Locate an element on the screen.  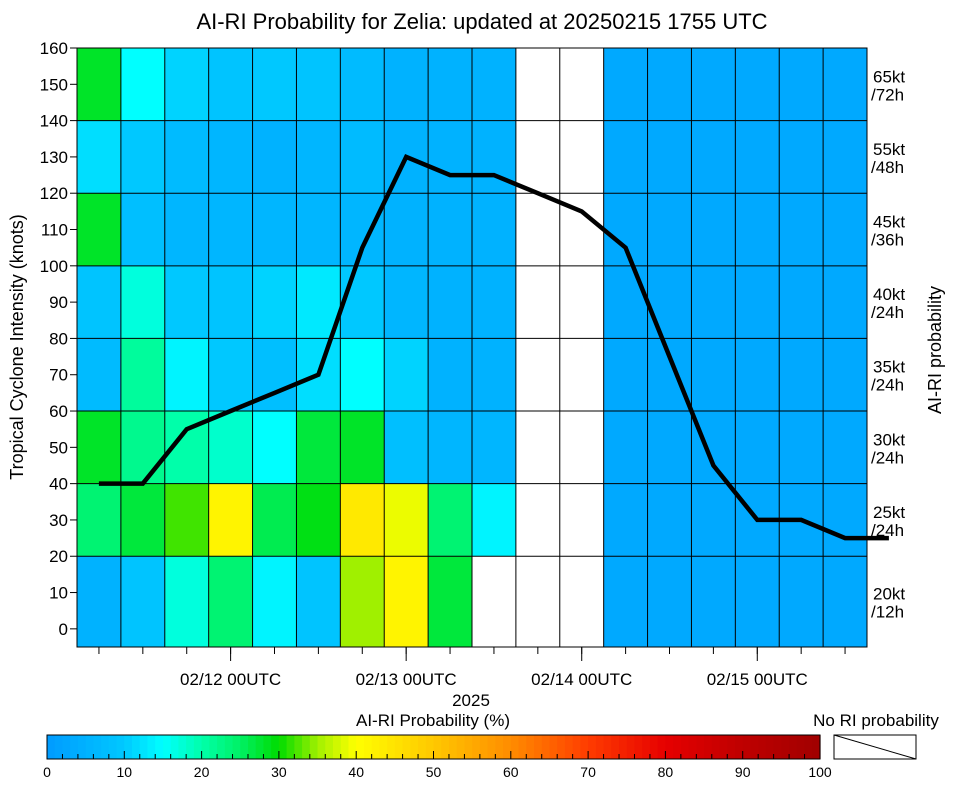
colorbar-tick-label: 0 is located at coordinates (47, 772).